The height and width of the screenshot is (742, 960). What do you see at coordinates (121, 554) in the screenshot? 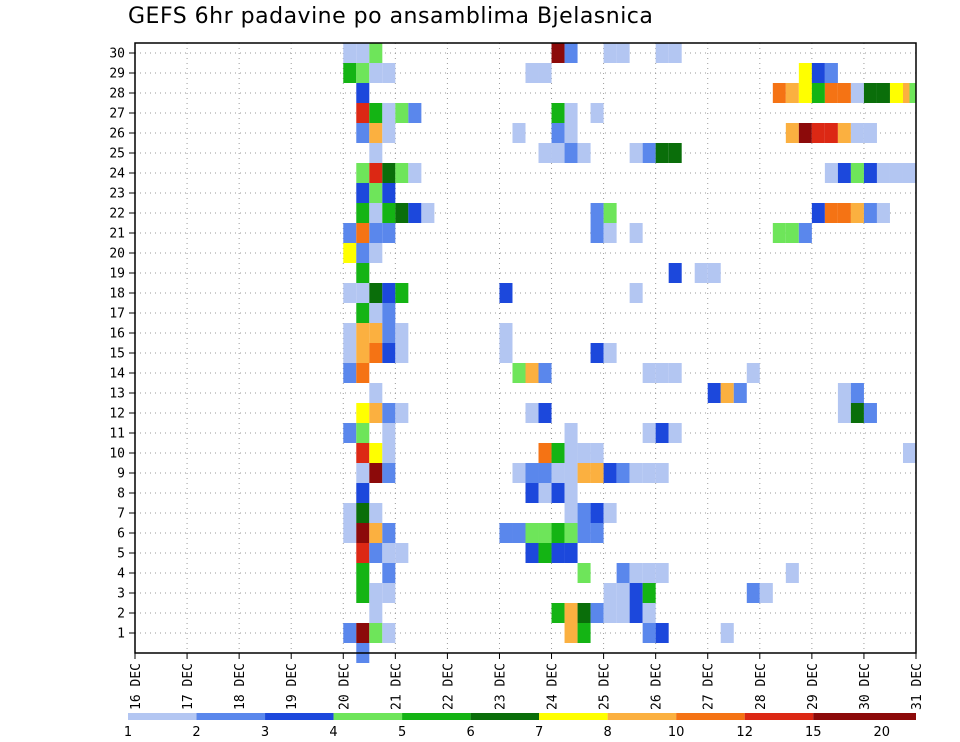
I see `y-tick-label: 5` at bounding box center [121, 554].